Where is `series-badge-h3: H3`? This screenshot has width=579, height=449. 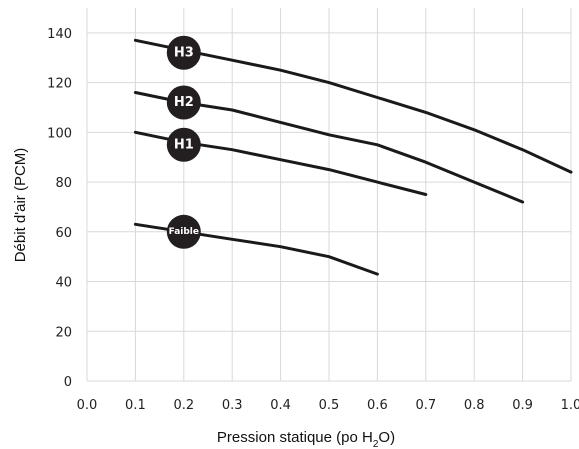 series-badge-h3: H3 is located at coordinates (183, 52).